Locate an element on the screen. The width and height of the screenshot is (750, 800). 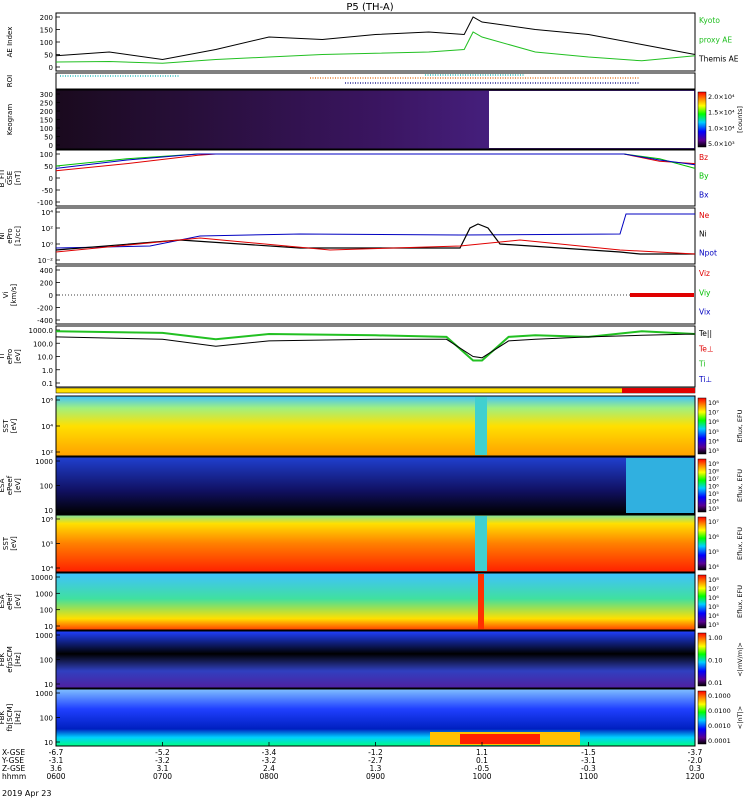
colorbar-tick: 5.0×10³ is located at coordinates (721, 144).